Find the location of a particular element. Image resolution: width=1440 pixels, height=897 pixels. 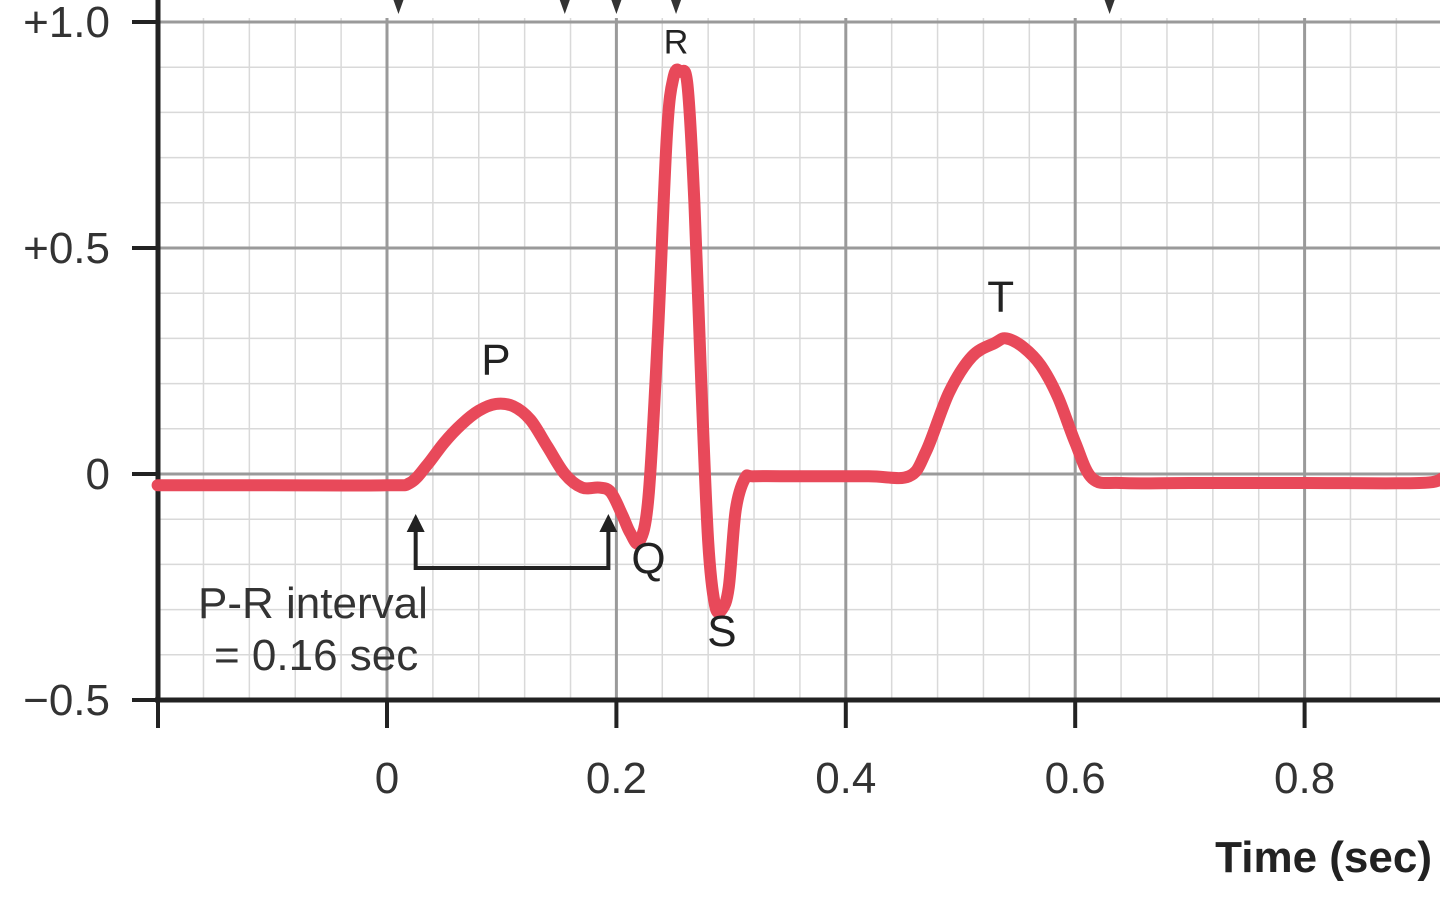

y-tick-label: +1.0 is located at coordinates (66, 23).